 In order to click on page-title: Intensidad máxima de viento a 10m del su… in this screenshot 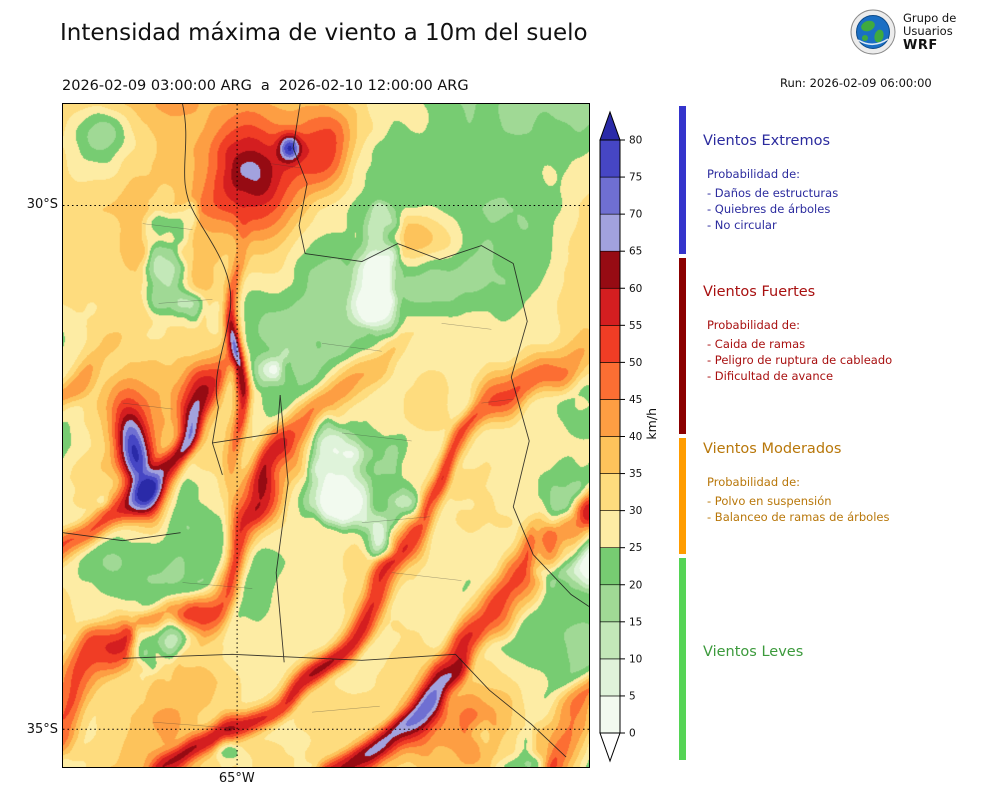, I will do `click(324, 33)`.